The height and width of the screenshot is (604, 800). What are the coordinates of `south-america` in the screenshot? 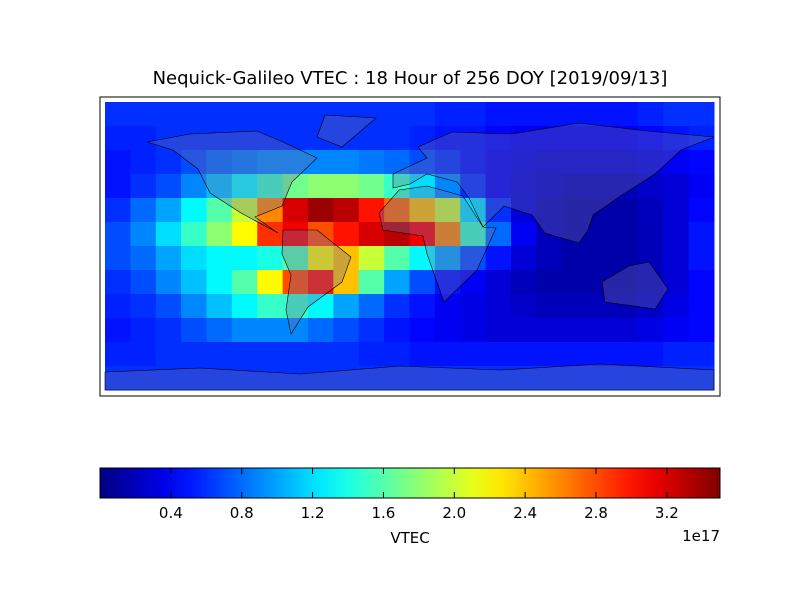 It's located at (316, 282).